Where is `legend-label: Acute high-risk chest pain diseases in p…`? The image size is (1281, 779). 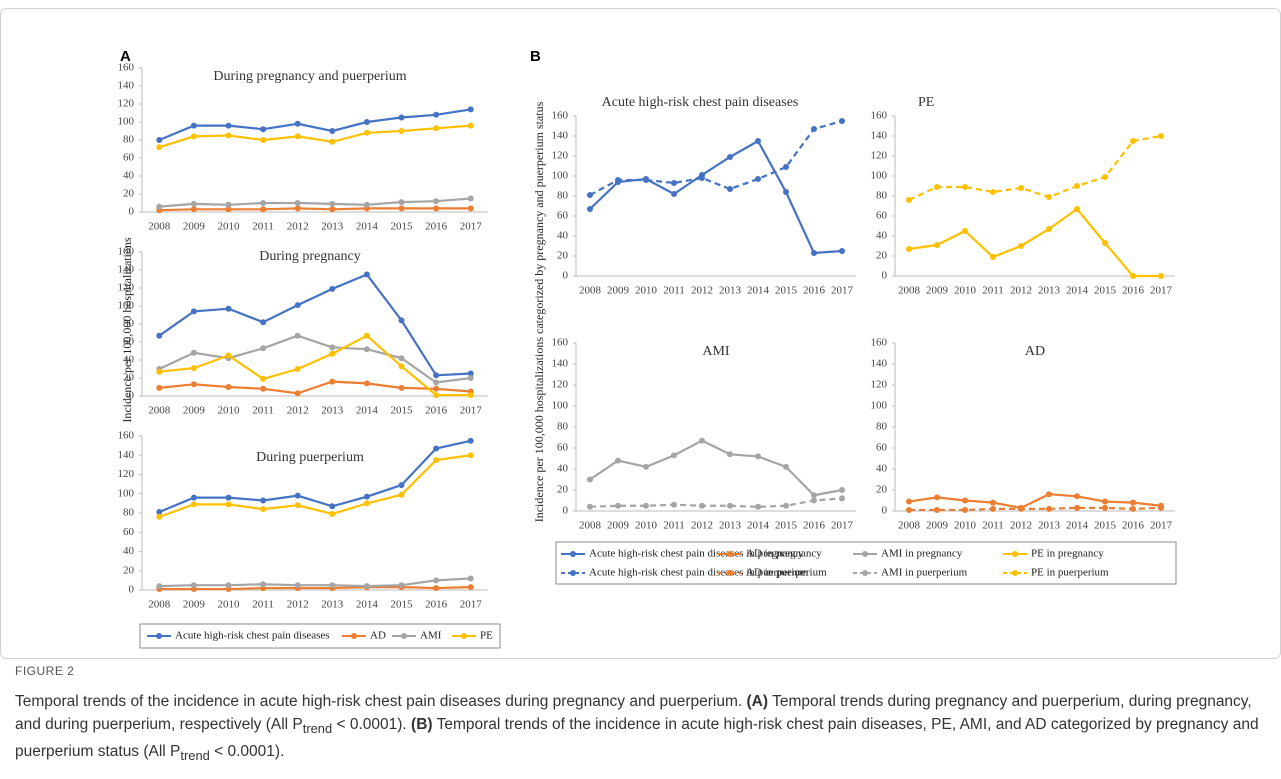 legend-label: Acute high-risk chest pain diseases in p… is located at coordinates (696, 554).